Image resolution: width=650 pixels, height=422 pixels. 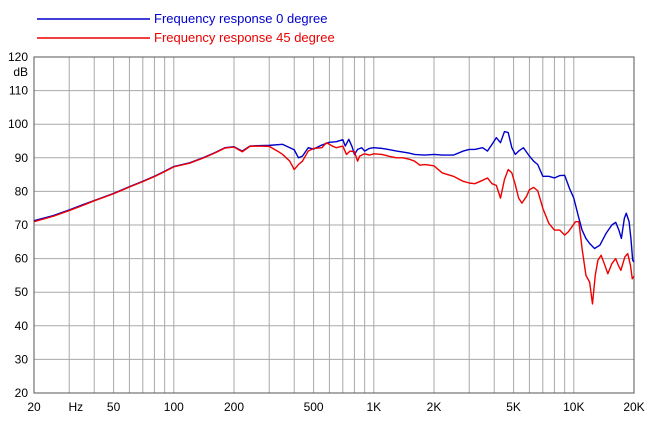 What do you see at coordinates (18, 124) in the screenshot?
I see `y-tick-label: 100` at bounding box center [18, 124].